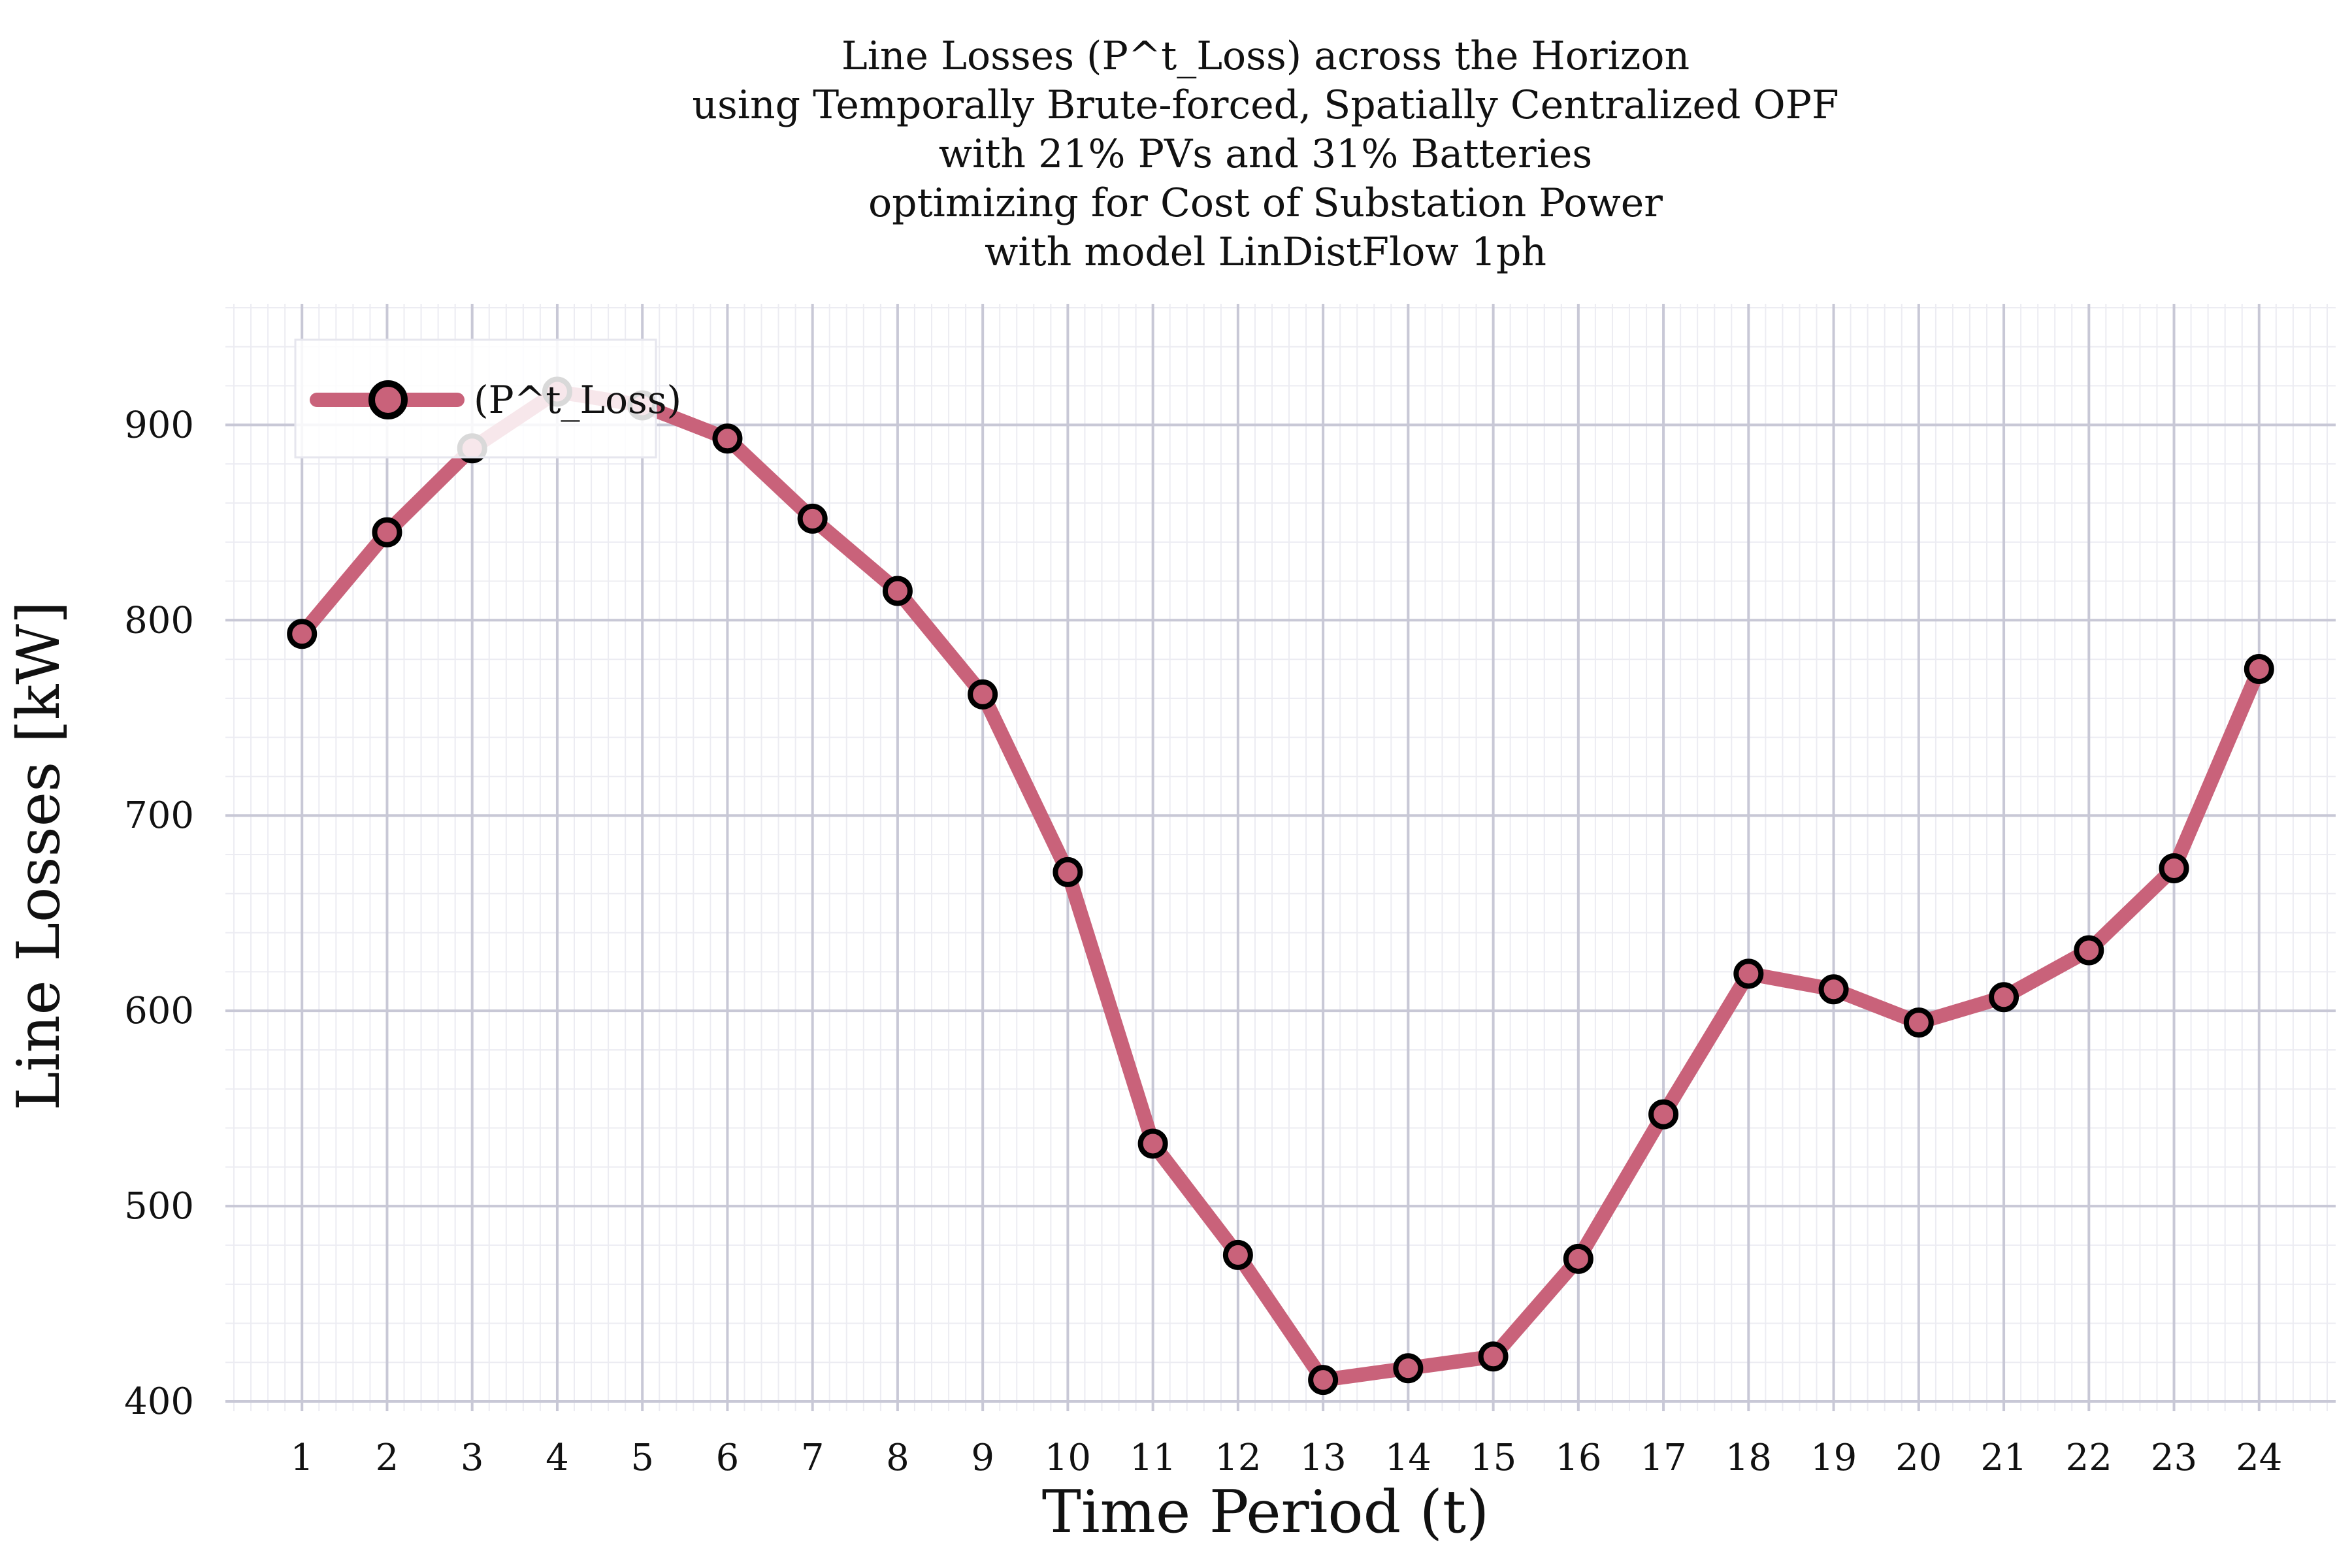 The width and height of the screenshot is (2352, 1568). Describe the element at coordinates (1153, 1458) in the screenshot. I see `x-tick-label: 11` at that location.